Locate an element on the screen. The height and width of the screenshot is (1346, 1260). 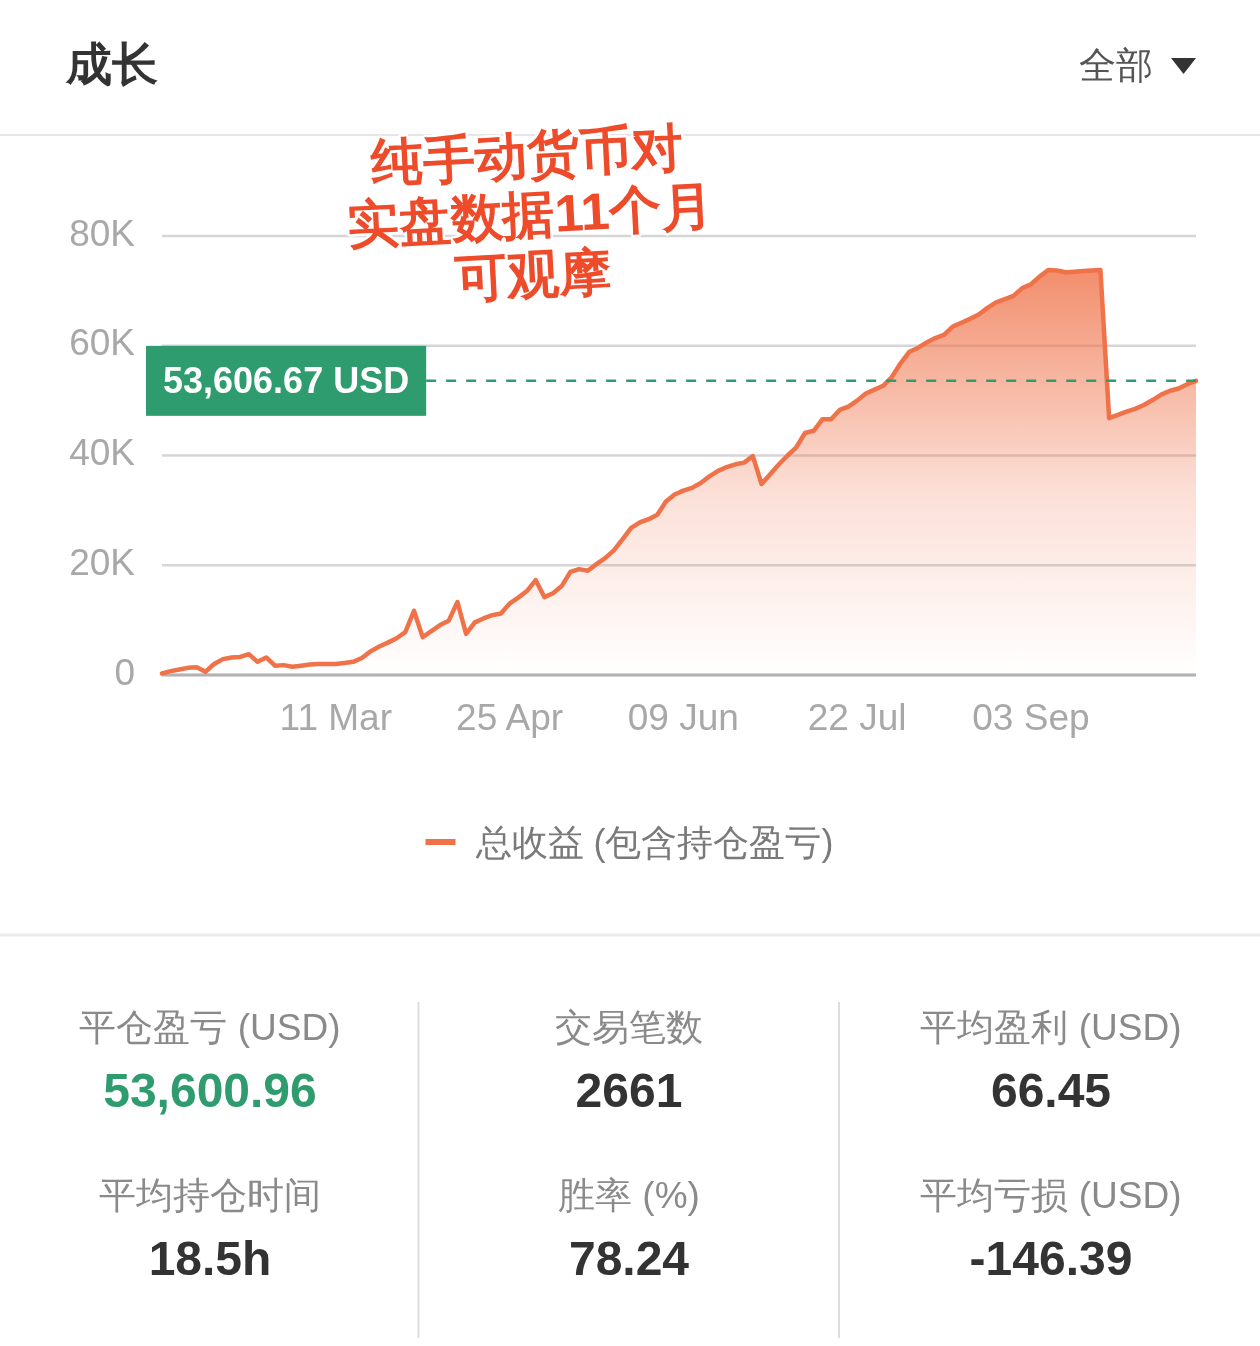
y-tick-label: 60K is located at coordinates (102, 343).